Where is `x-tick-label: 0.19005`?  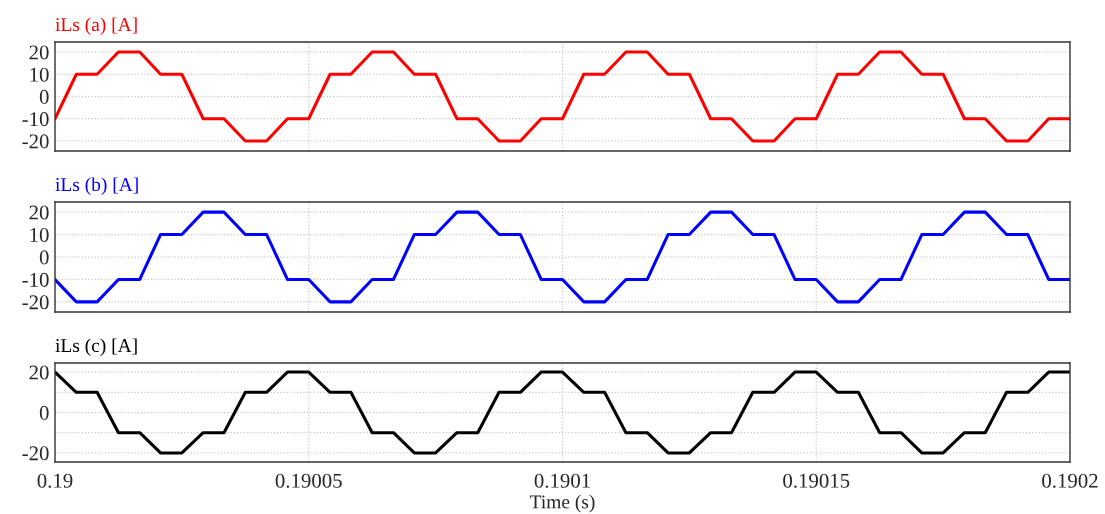 x-tick-label: 0.19005 is located at coordinates (308, 480).